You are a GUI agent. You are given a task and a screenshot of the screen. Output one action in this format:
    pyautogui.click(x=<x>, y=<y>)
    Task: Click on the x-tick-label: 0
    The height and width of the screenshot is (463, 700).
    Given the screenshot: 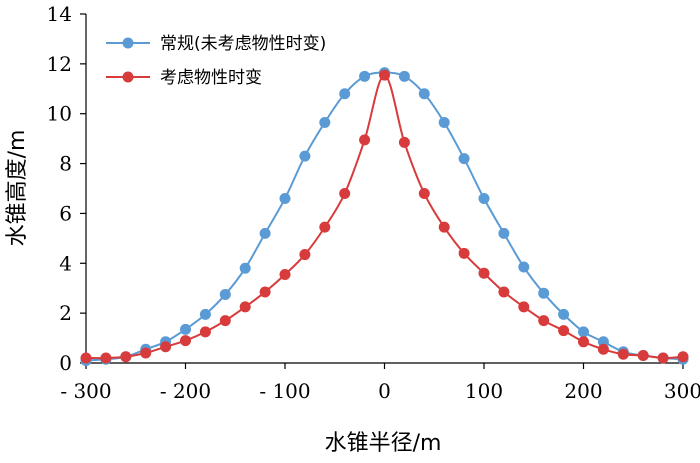 What is the action you would take?
    pyautogui.click(x=384, y=391)
    